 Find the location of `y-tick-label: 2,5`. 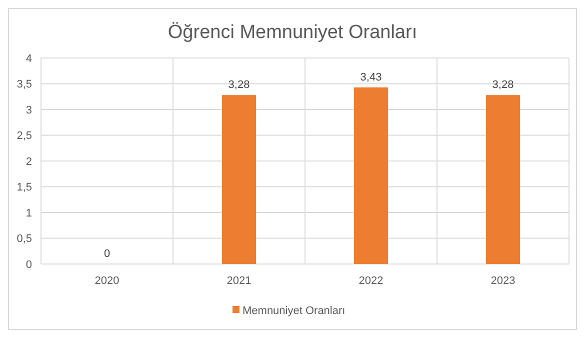

y-tick-label: 2,5 is located at coordinates (24, 136).